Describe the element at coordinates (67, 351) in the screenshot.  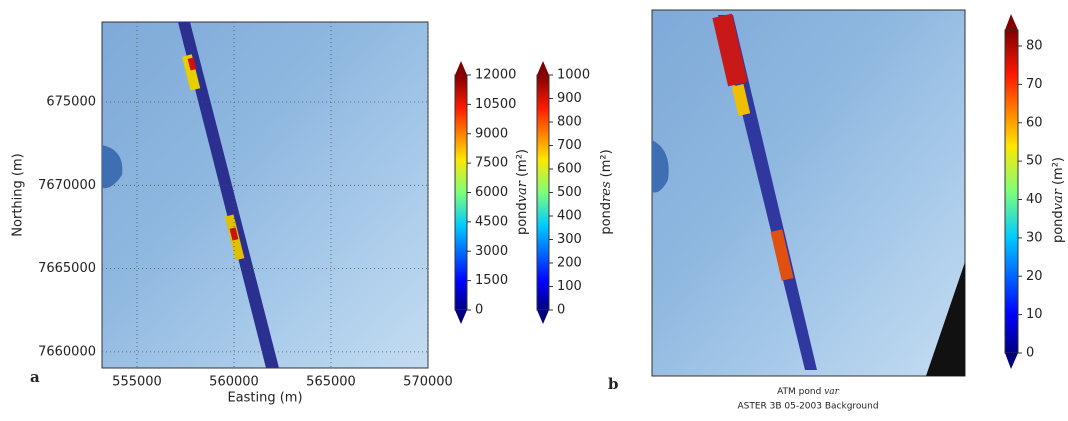
I see `y-tick-label: 7660000` at that location.